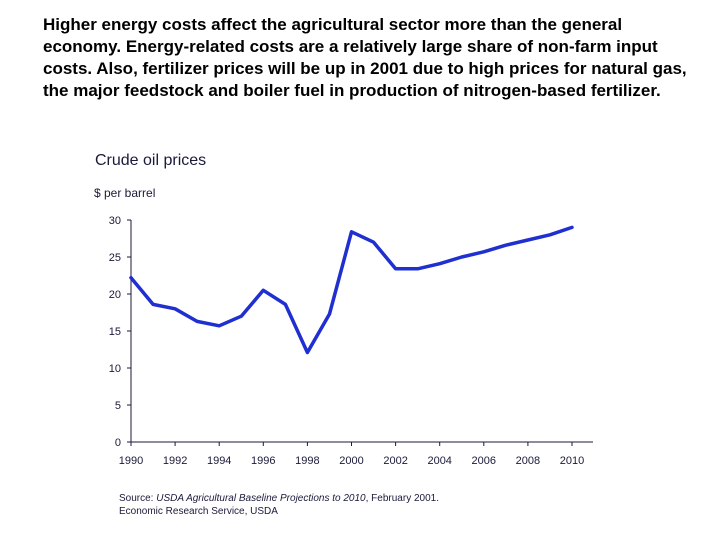 Image resolution: width=720 pixels, height=540 pixels. Describe the element at coordinates (263, 461) in the screenshot. I see `x-tick-label: 1996` at that location.